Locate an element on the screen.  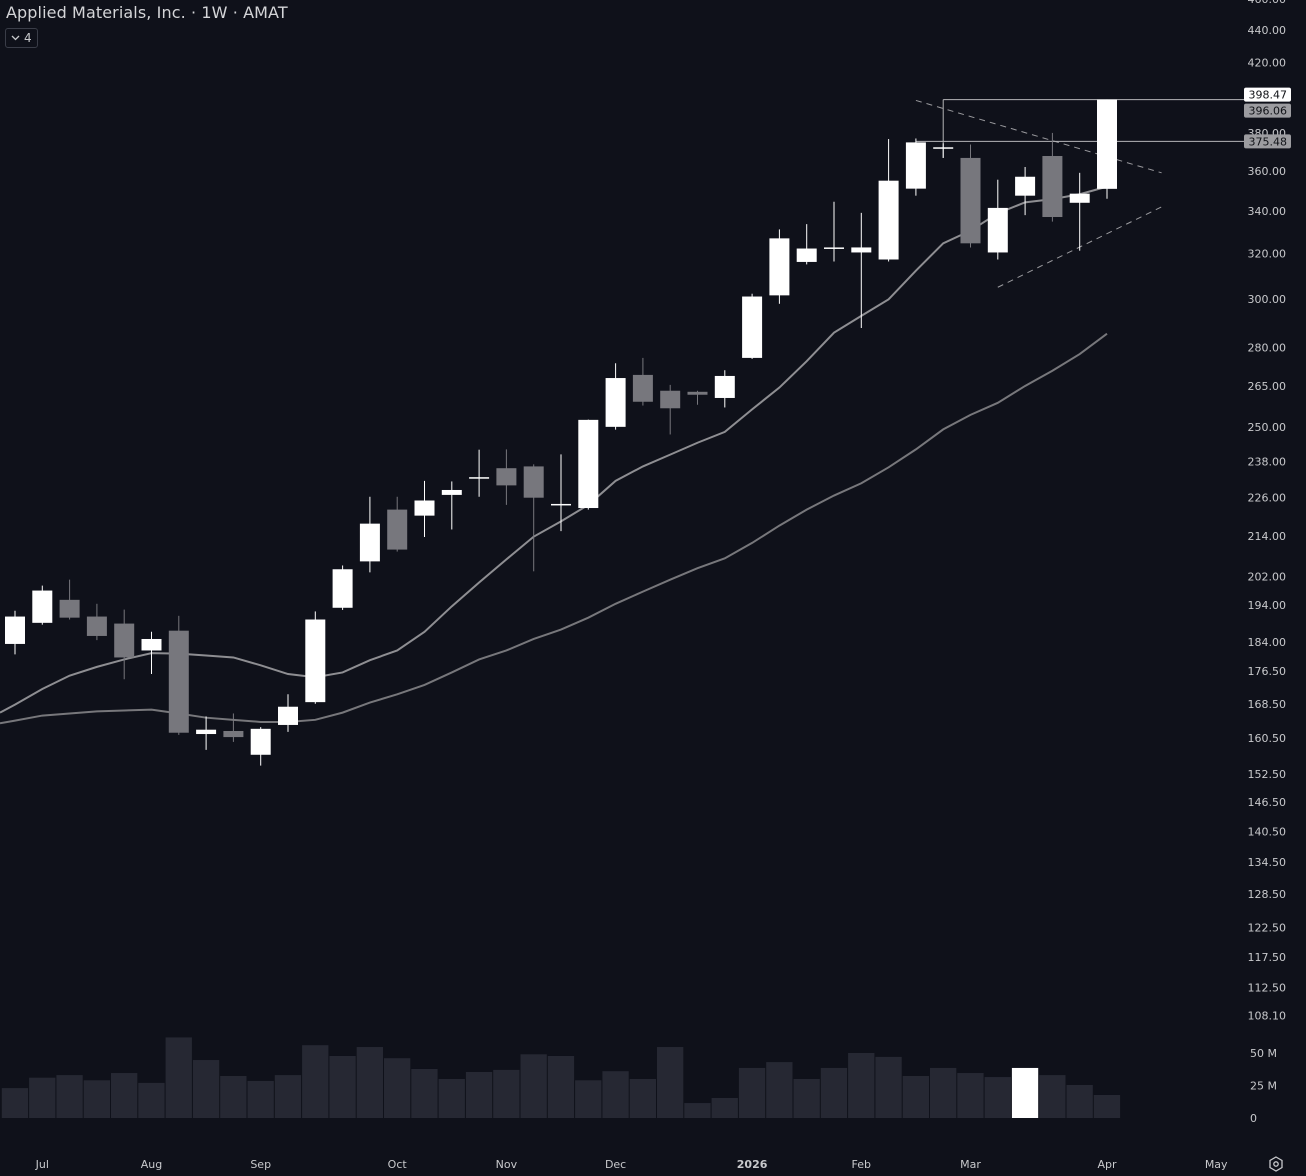
price-label-bg is located at coordinates (1267, 94).